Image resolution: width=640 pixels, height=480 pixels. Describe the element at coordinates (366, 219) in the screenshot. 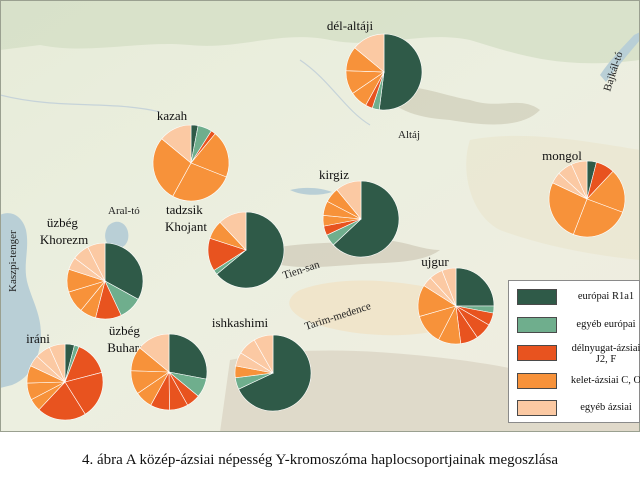

I see `pie-slice-kirgiz-europai-R1a1` at that location.